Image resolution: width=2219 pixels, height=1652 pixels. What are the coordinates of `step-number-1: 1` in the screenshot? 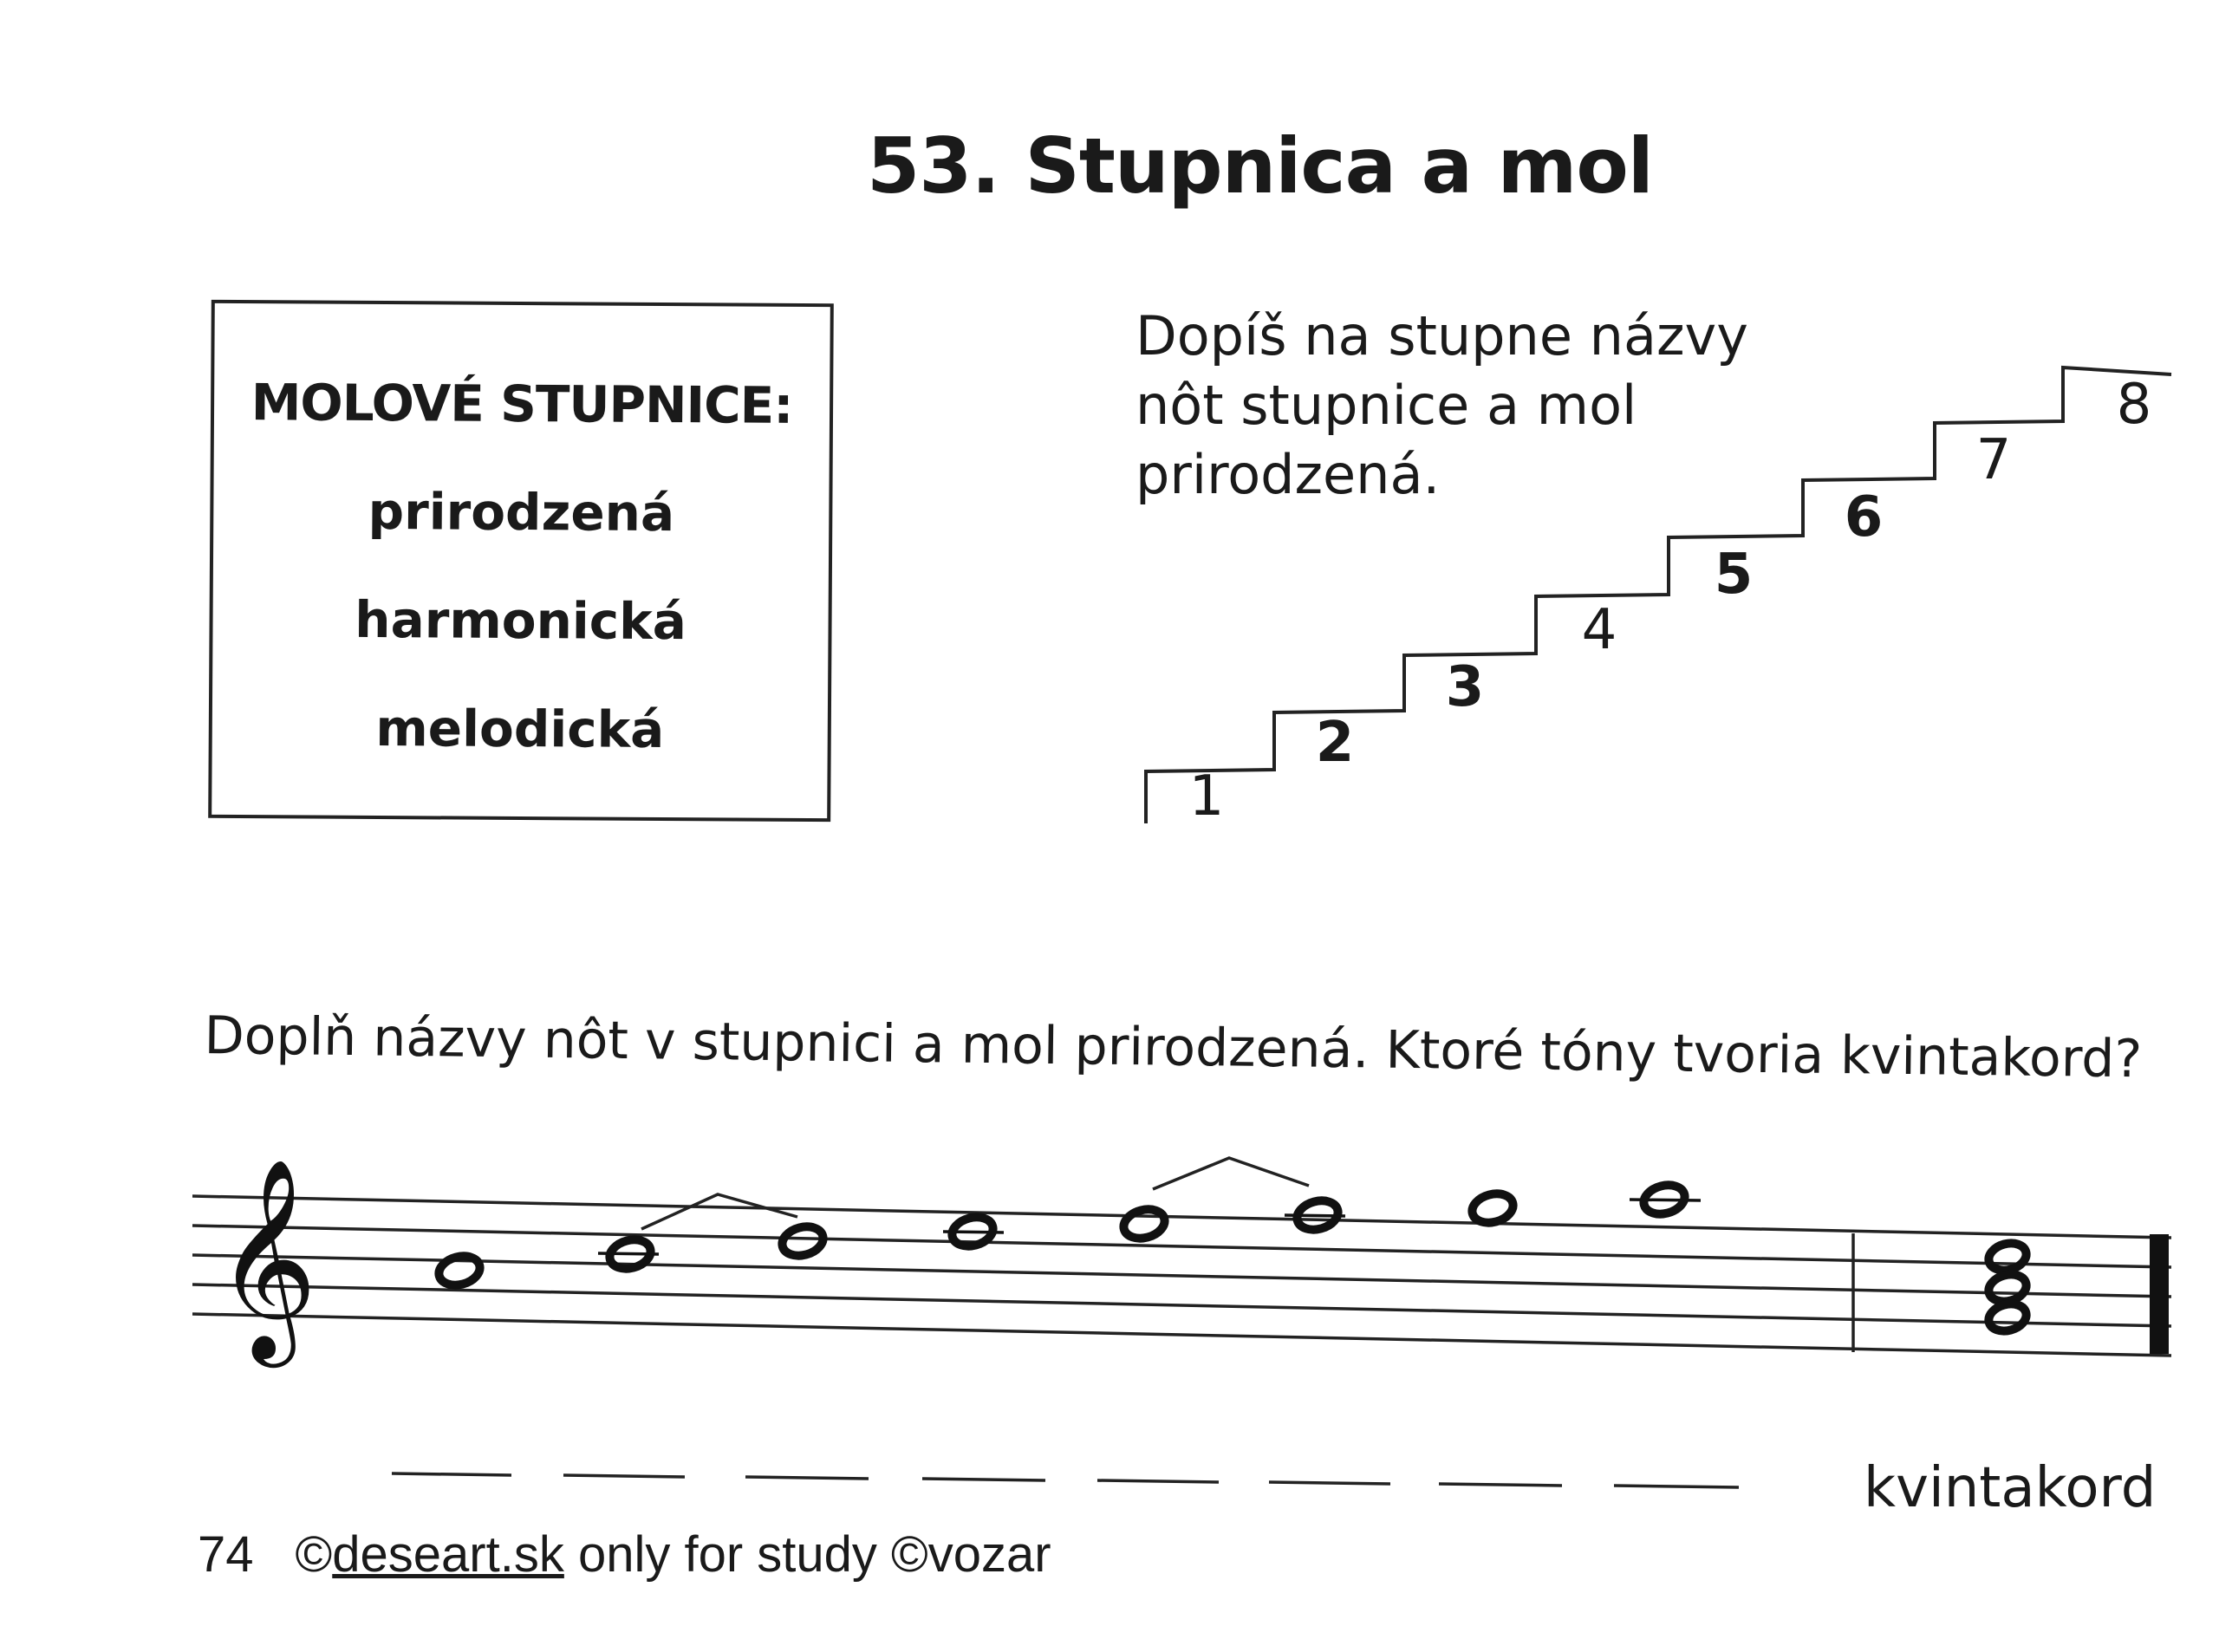 It's located at (1207, 796).